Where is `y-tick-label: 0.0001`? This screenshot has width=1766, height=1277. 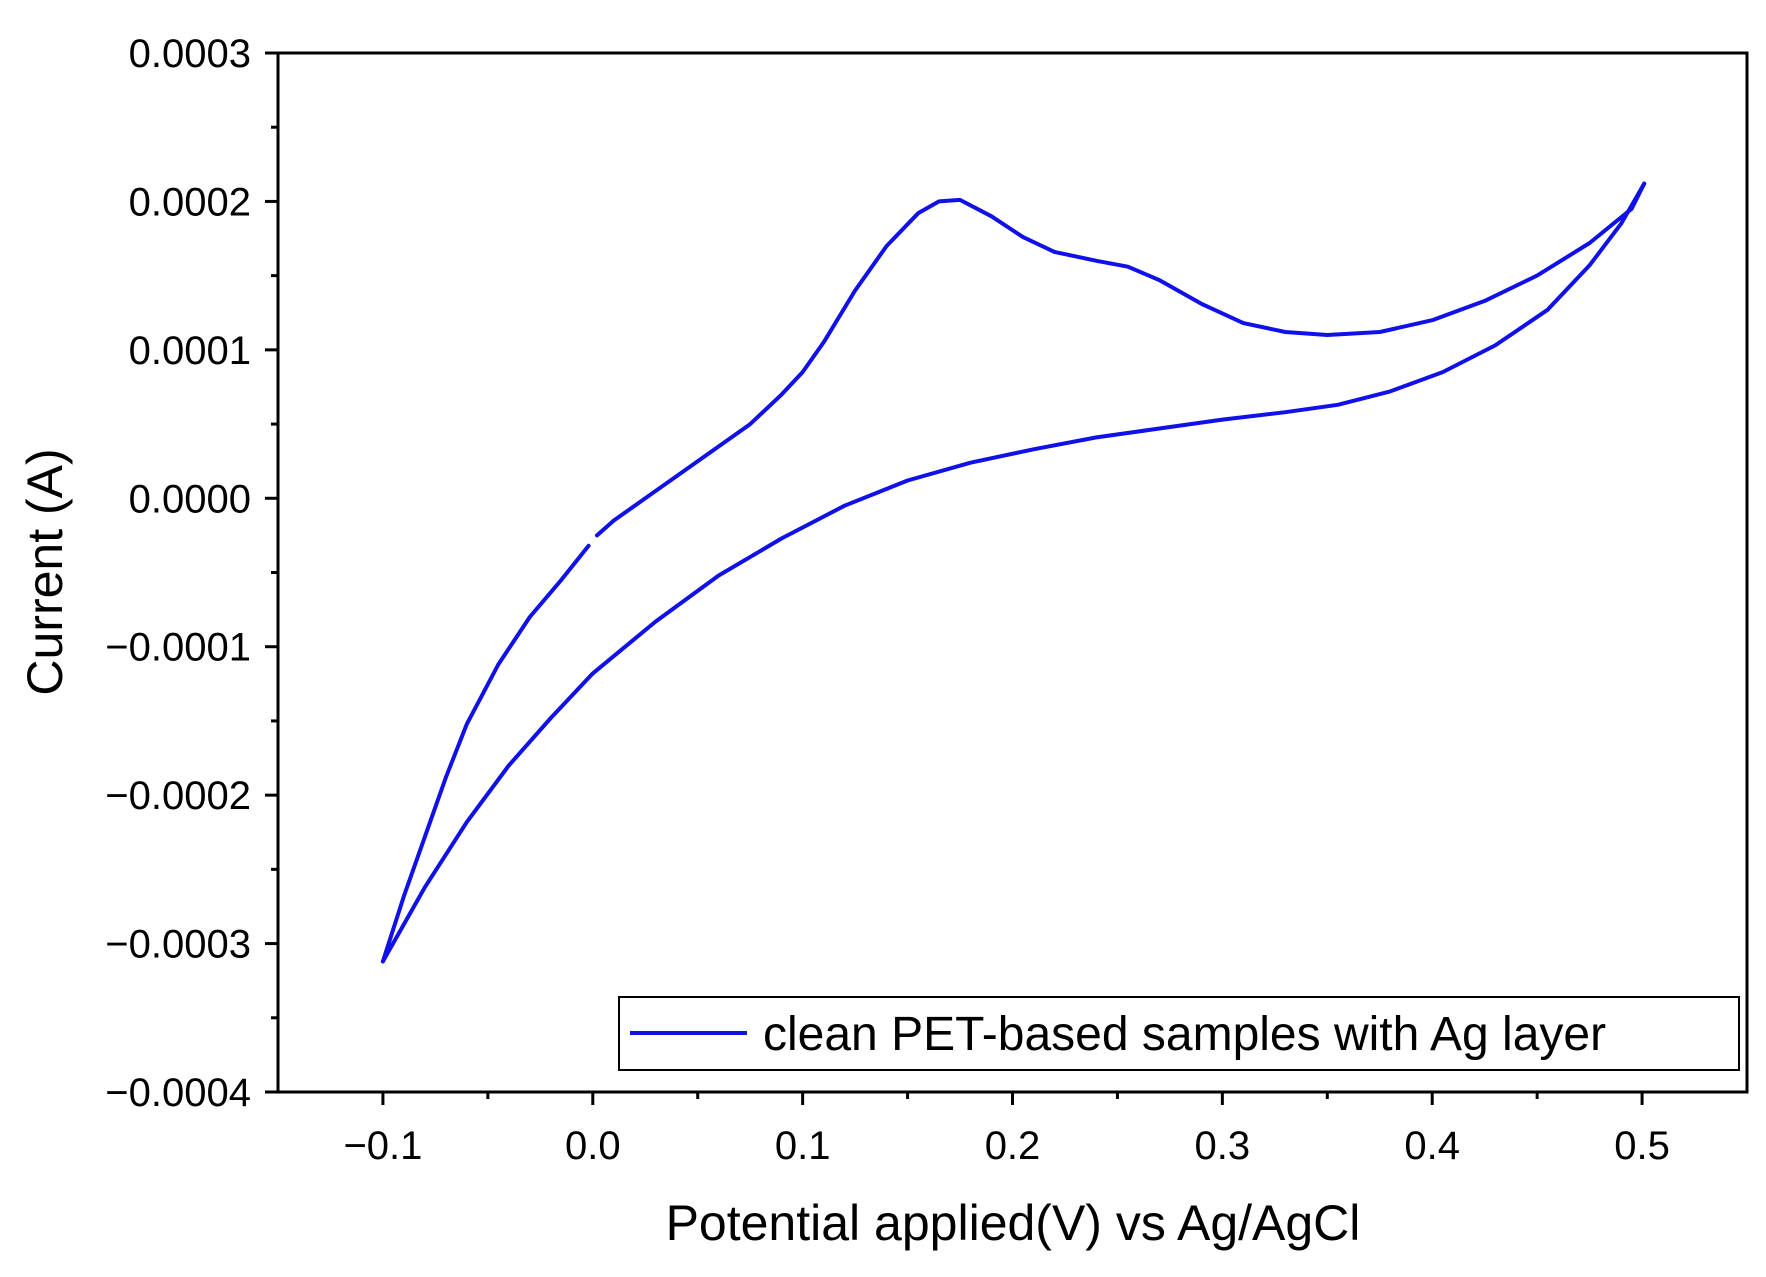 y-tick-label: 0.0001 is located at coordinates (190, 351).